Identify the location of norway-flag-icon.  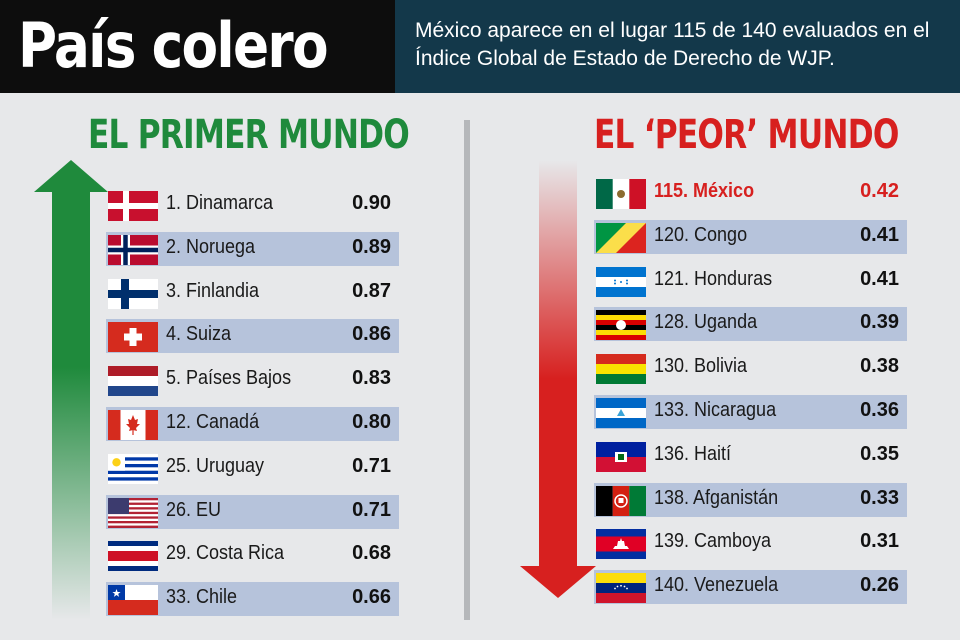
(133, 249).